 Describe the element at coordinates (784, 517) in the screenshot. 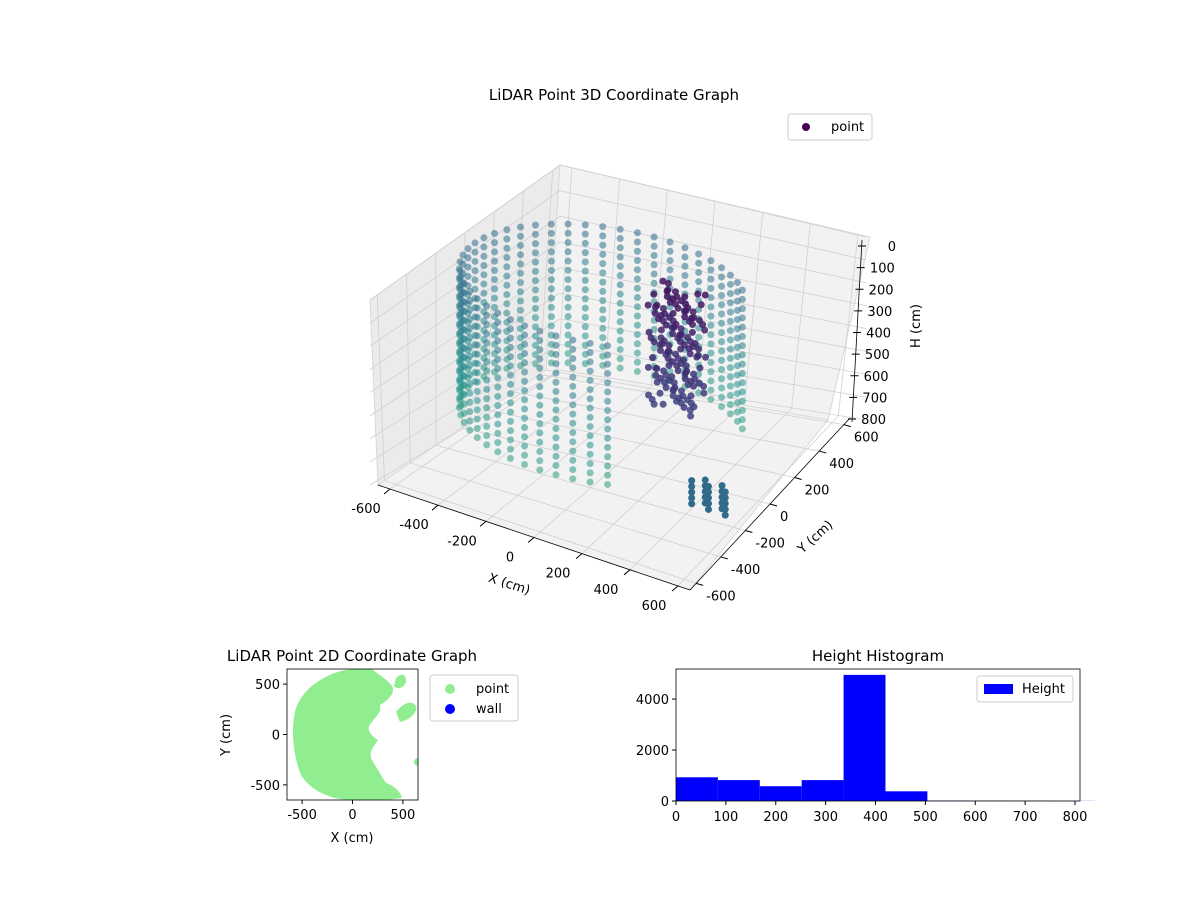

I see `y-tick-label-3d: 0` at that location.